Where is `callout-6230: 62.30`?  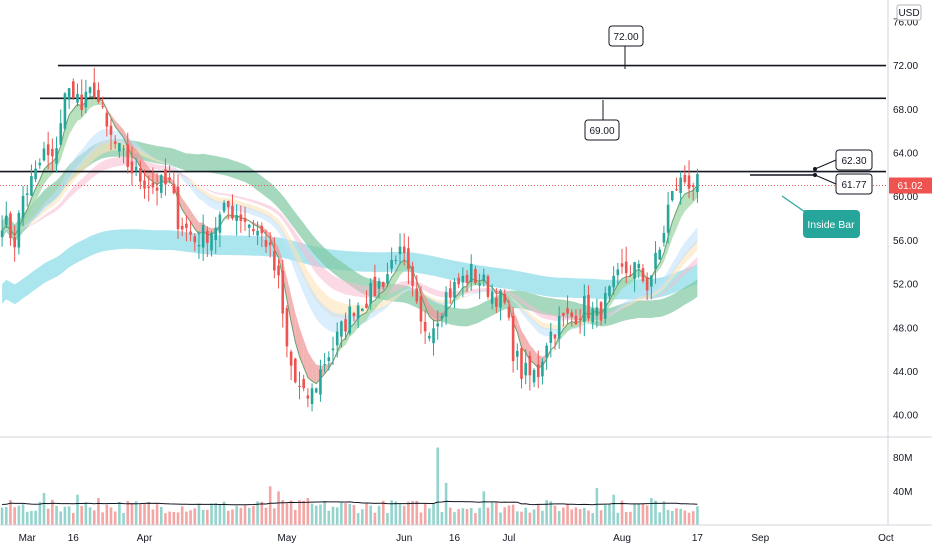 callout-6230: 62.30 is located at coordinates (843, 160).